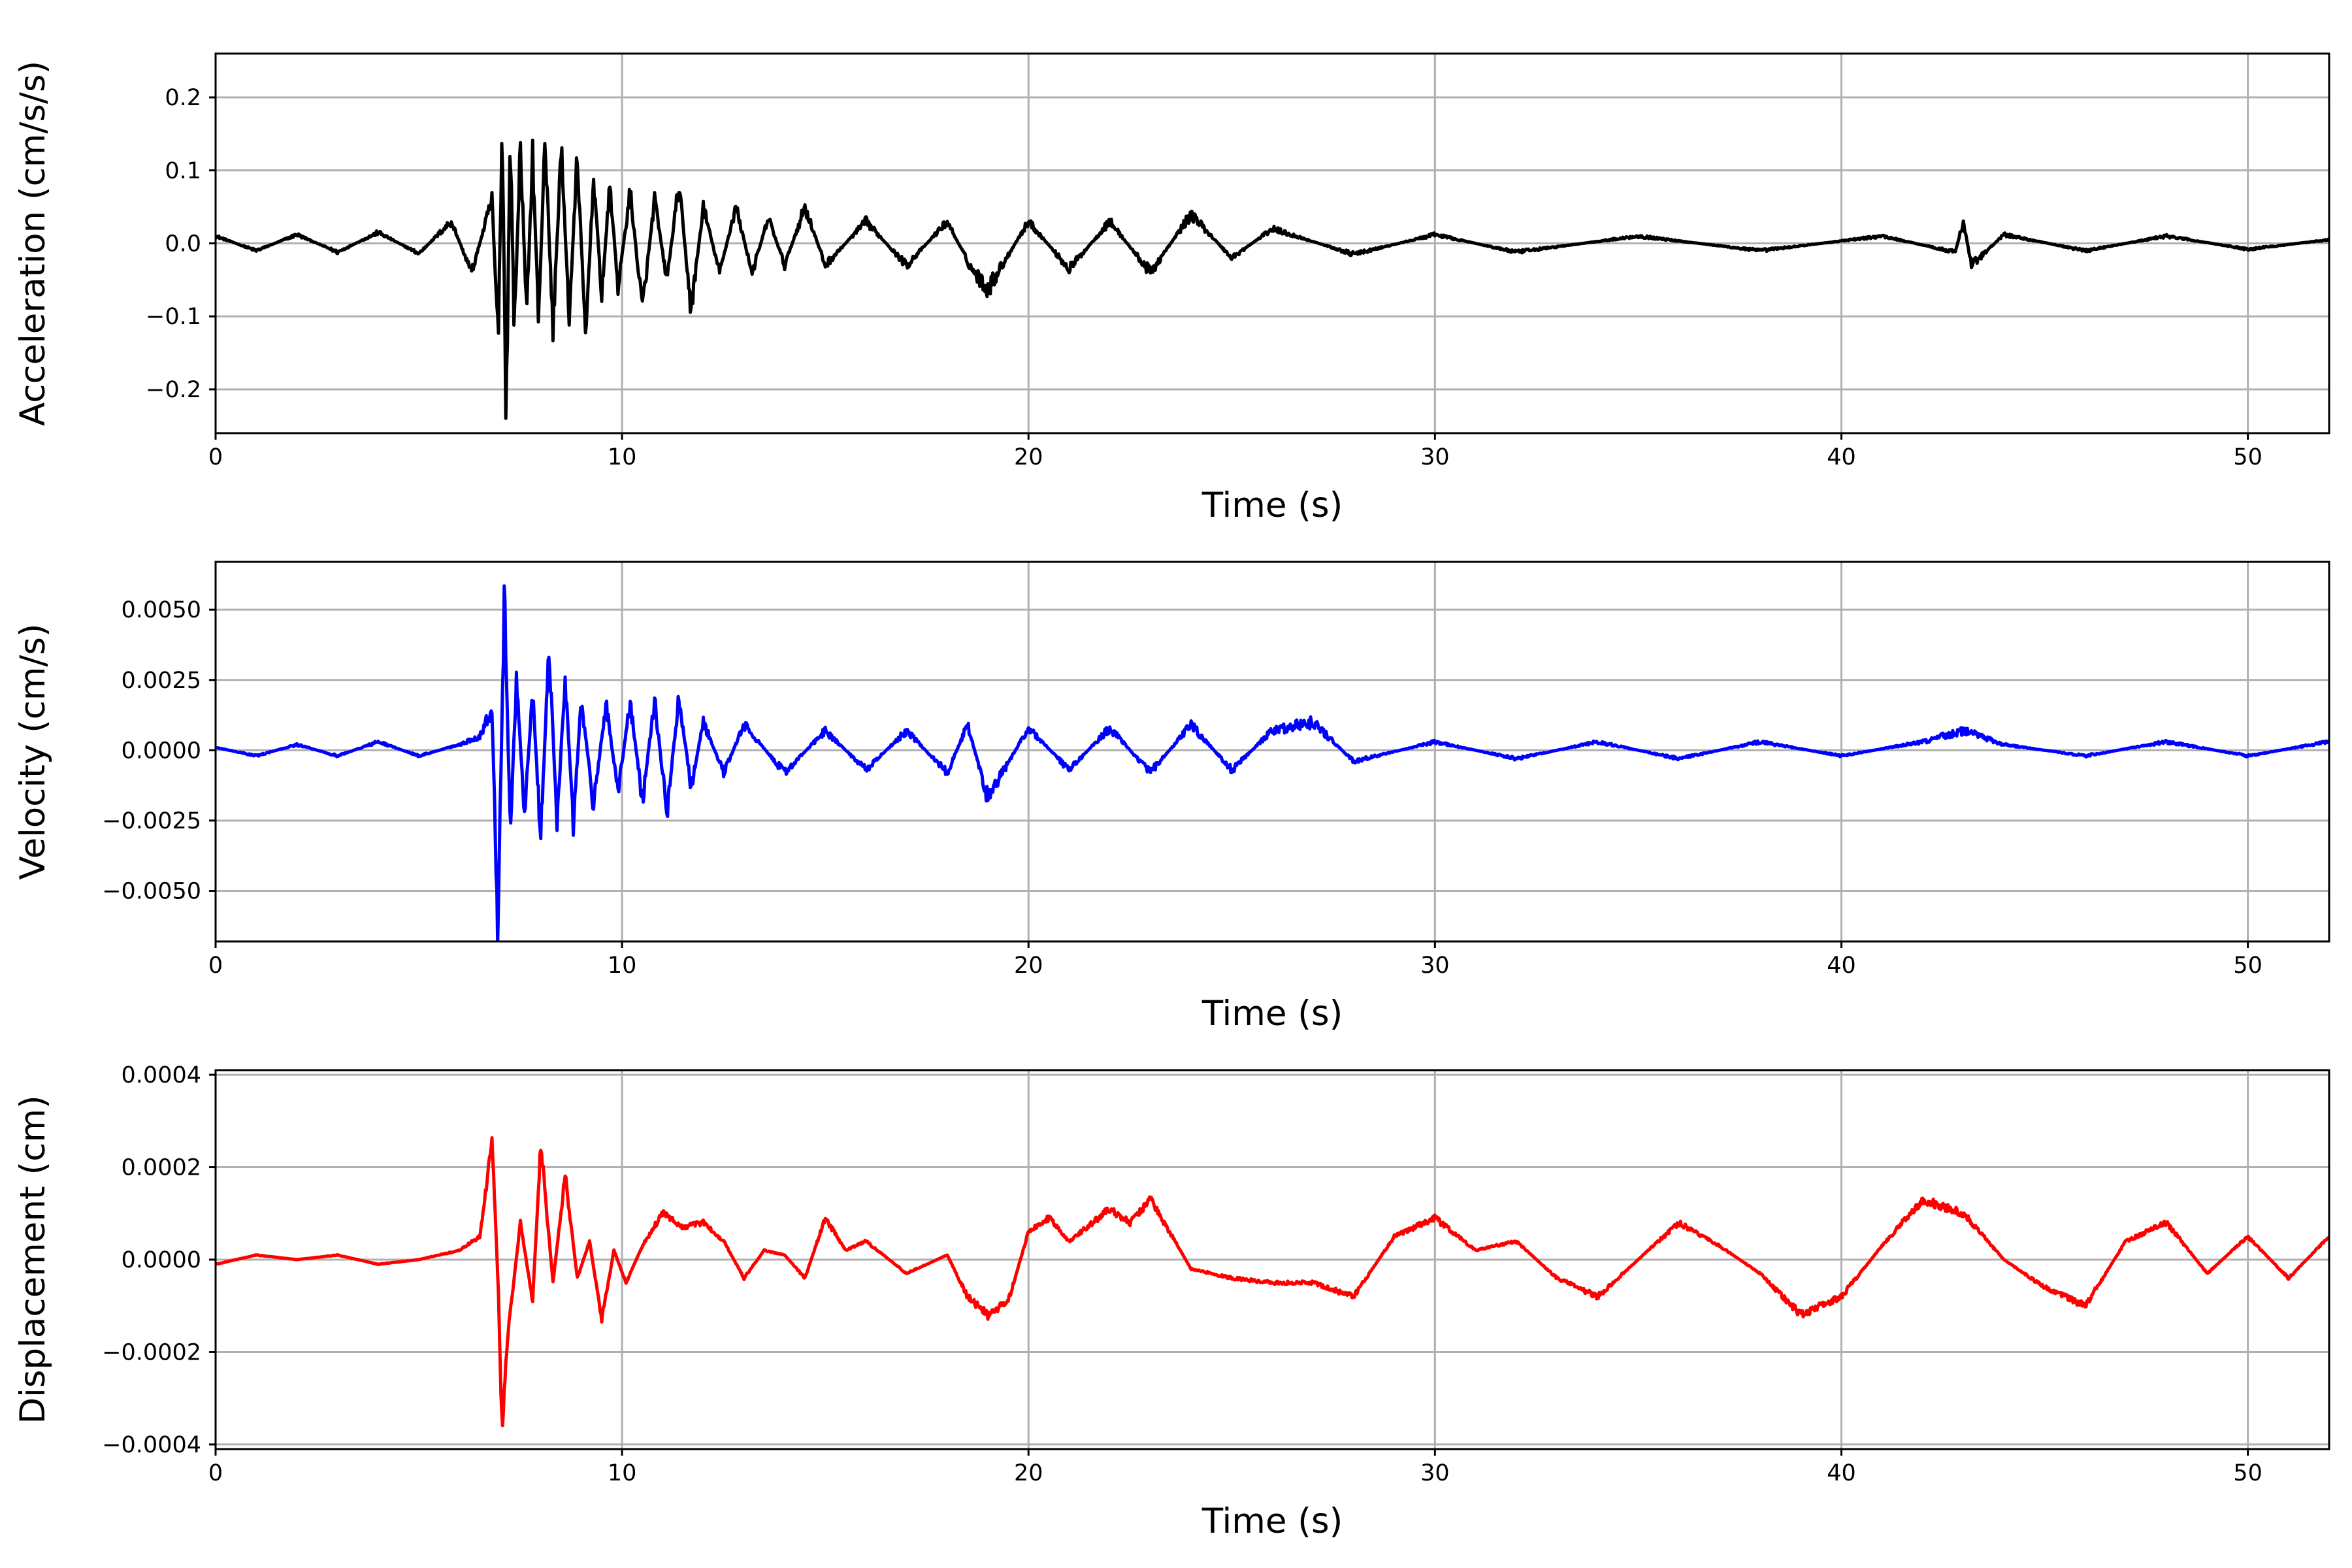 The height and width of the screenshot is (1568, 2352). Describe the element at coordinates (161, 1075) in the screenshot. I see `y-tick-label: 0.0004` at that location.